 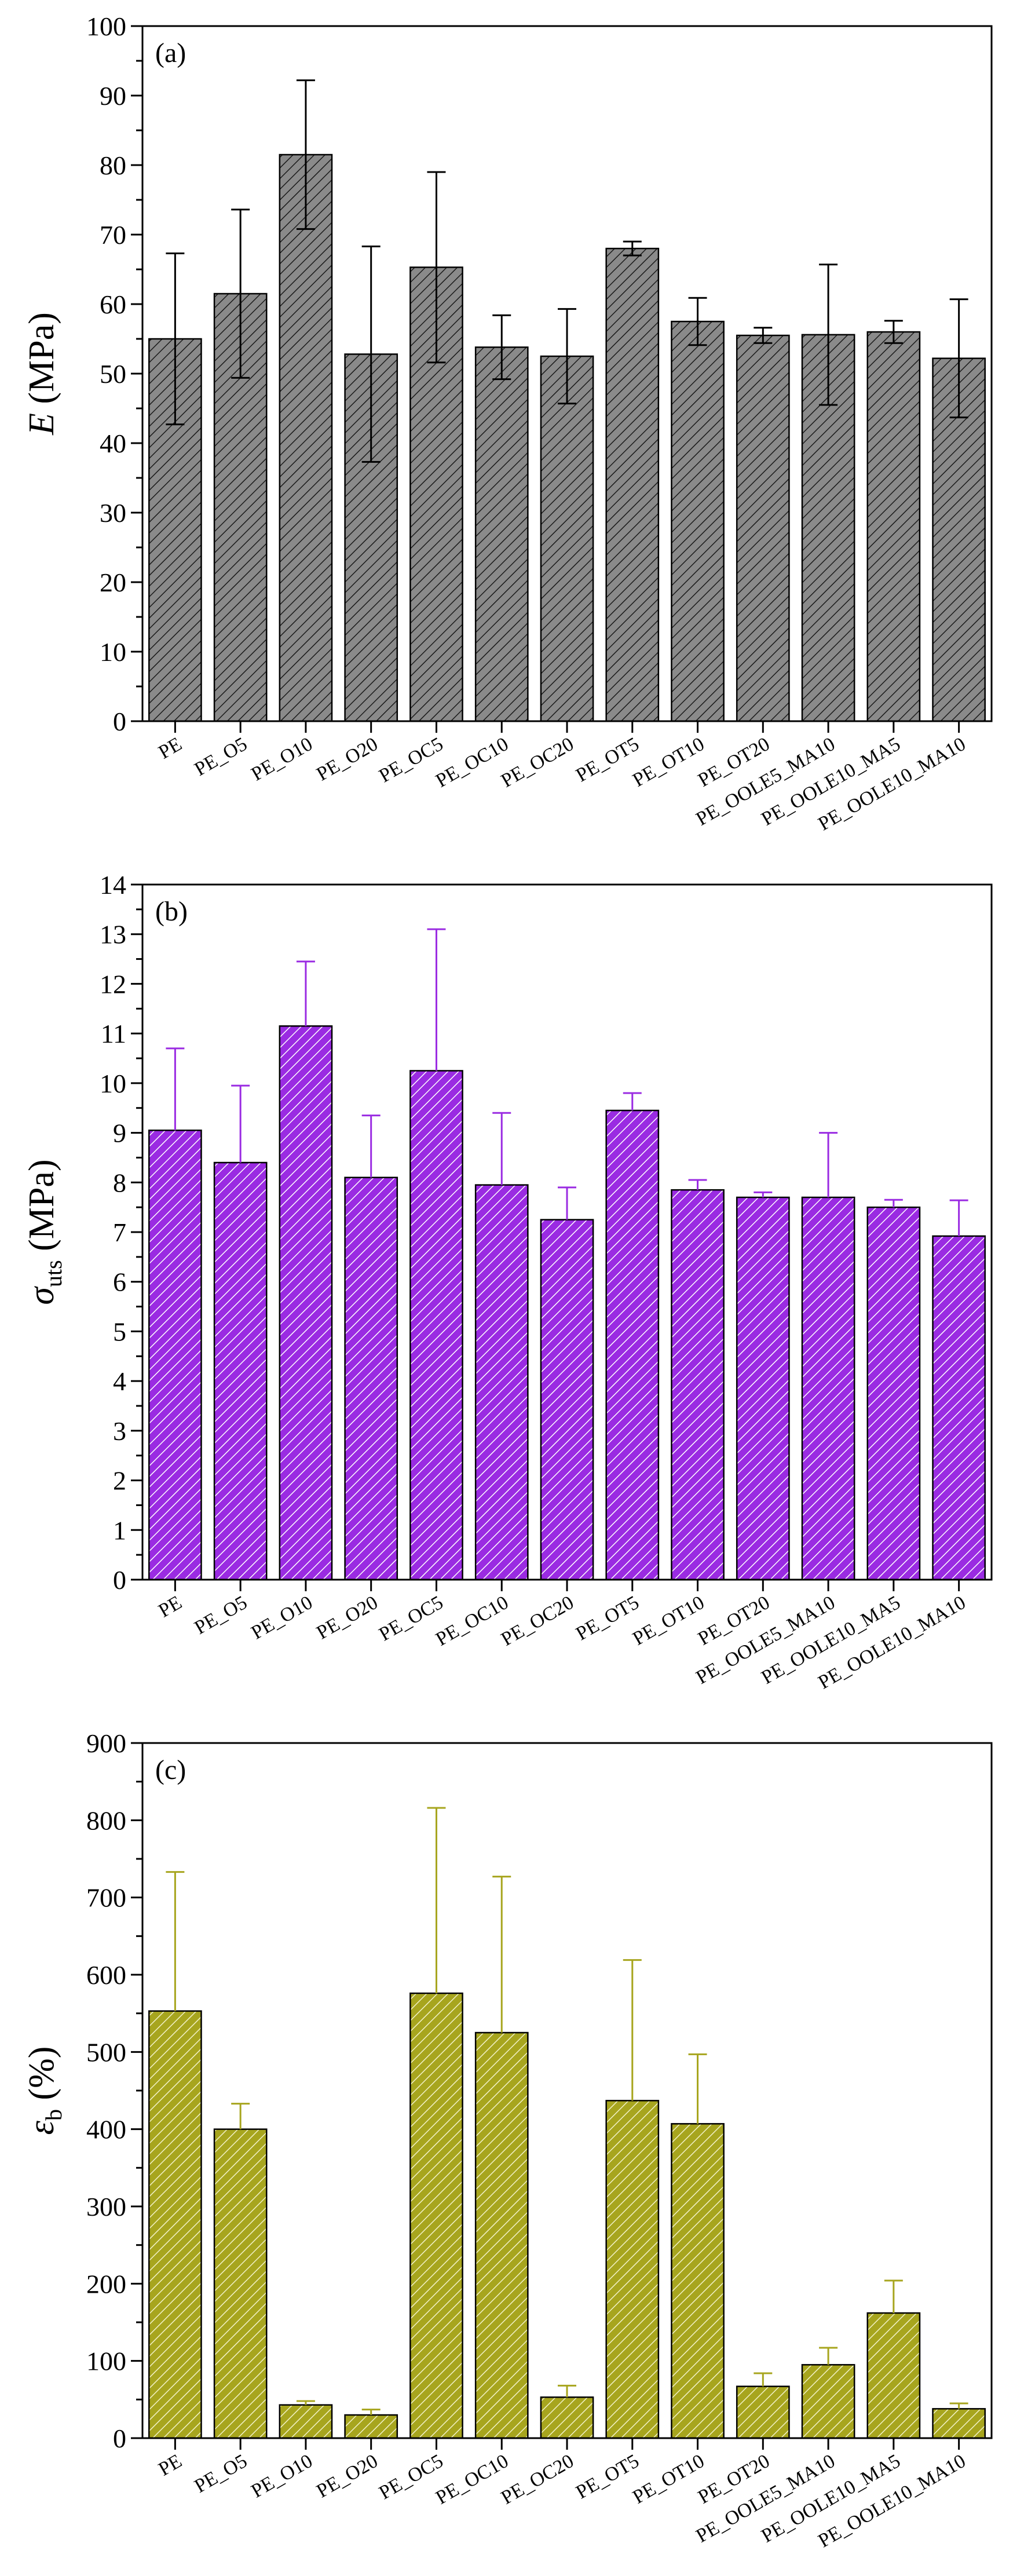 I want to click on error-bar-c-PE_OT20, so click(x=764, y=2380).